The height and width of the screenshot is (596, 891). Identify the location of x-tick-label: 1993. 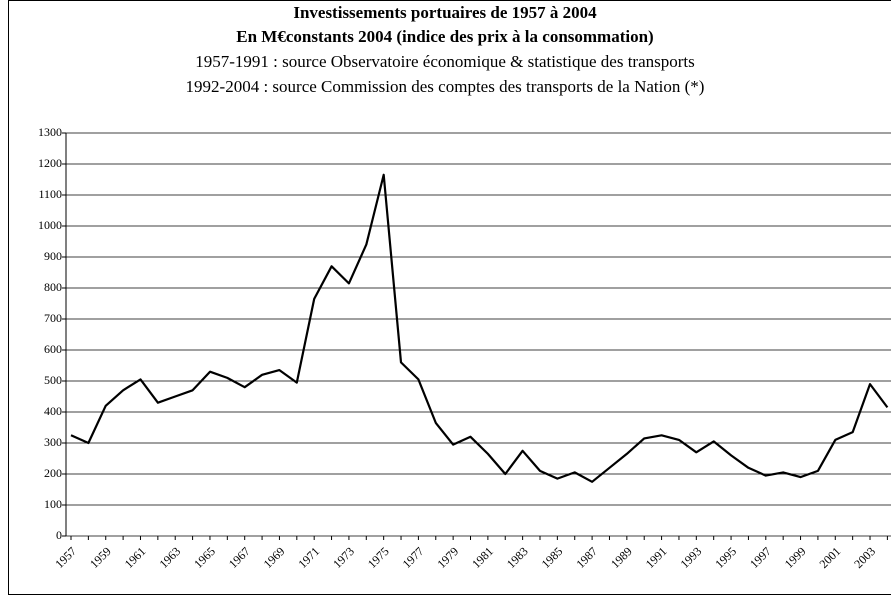
(691, 557).